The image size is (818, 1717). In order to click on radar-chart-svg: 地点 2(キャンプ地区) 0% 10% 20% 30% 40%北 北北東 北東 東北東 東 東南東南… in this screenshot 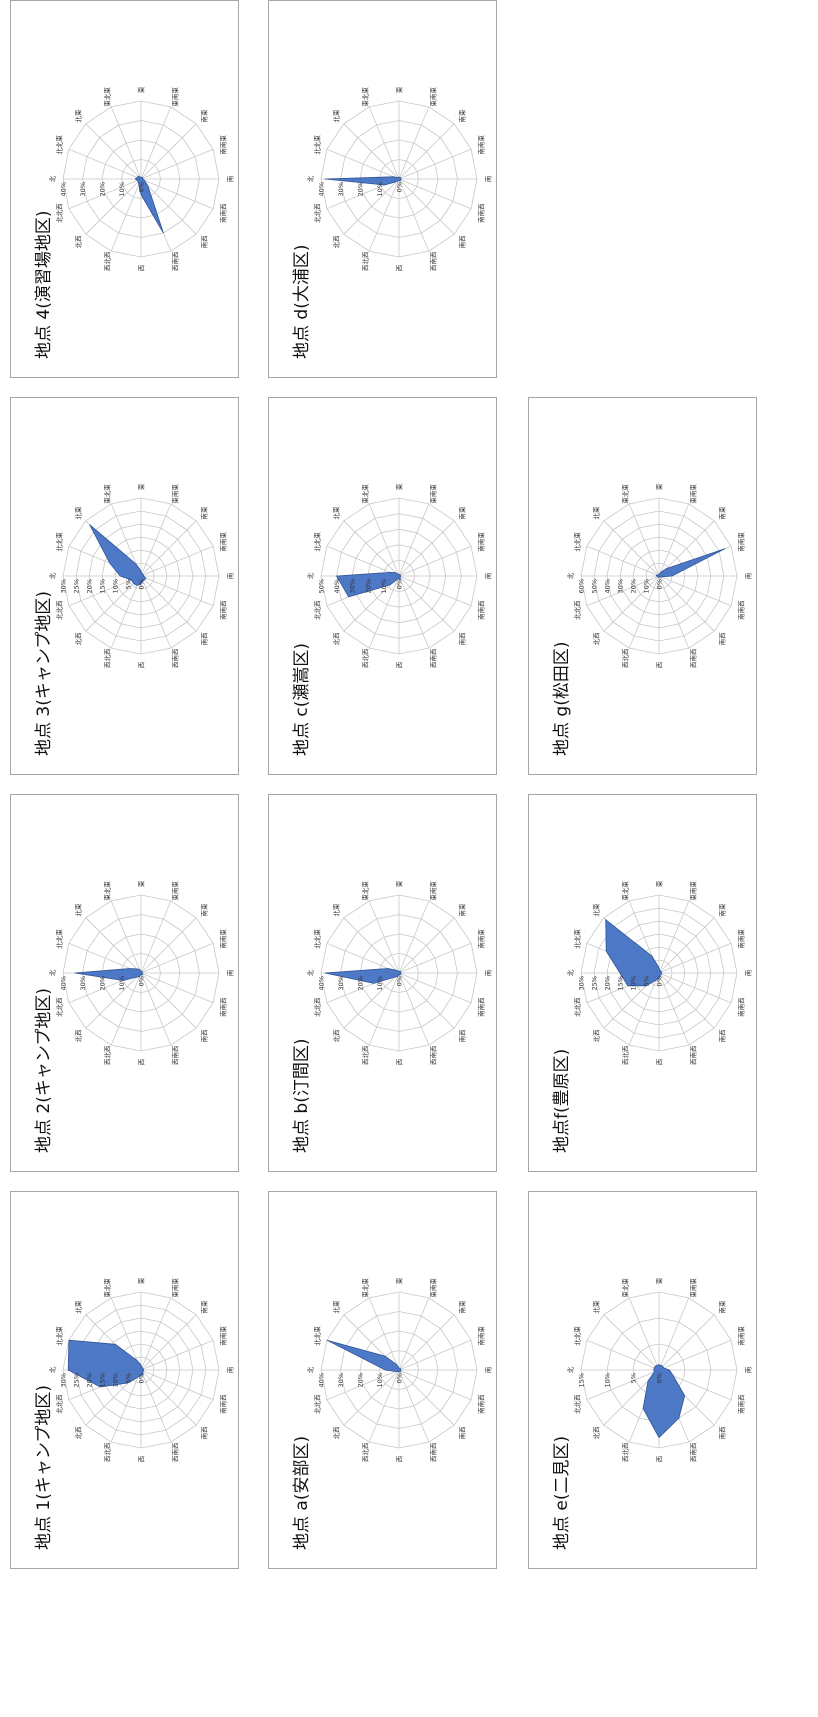, I will do `click(134, 1016)`.